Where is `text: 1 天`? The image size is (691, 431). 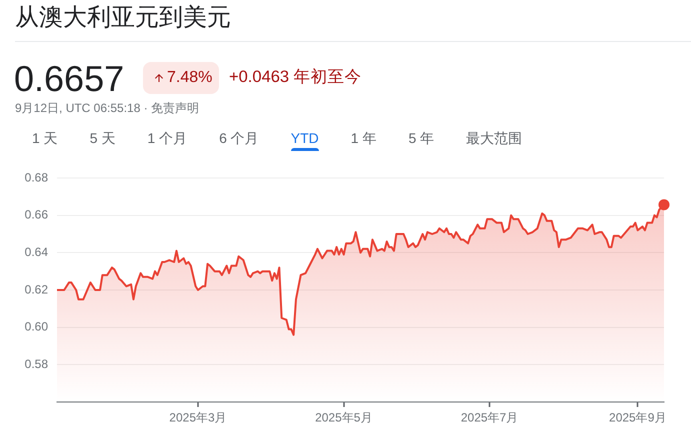
text: 1 天 is located at coordinates (45, 138).